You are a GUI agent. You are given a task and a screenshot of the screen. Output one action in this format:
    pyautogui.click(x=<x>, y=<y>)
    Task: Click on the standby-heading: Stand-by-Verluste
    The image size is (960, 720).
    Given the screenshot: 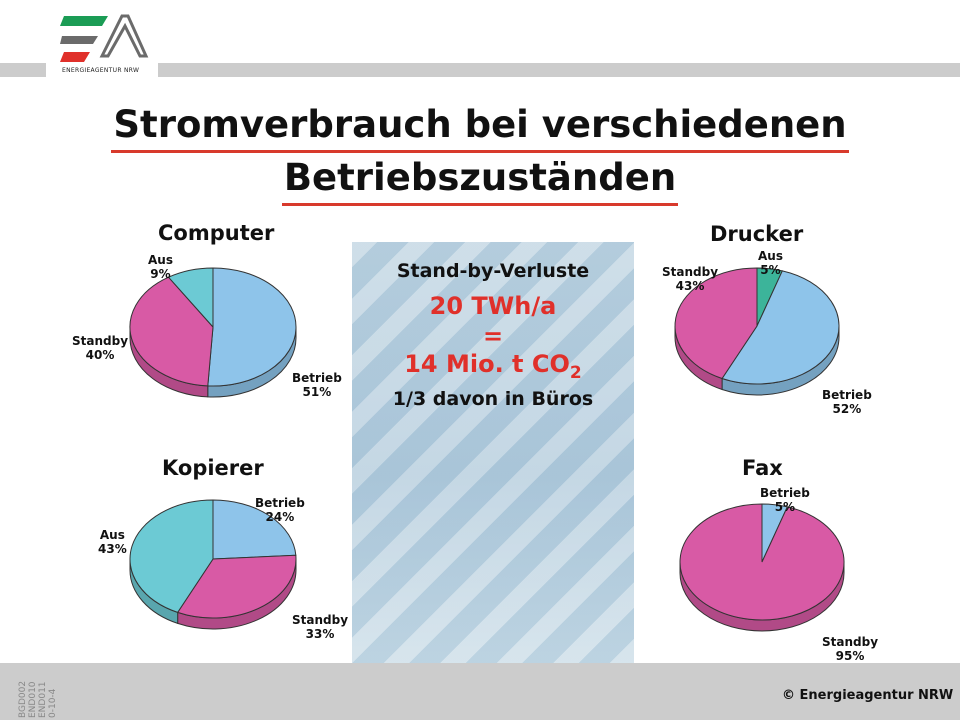 What is the action you would take?
    pyautogui.click(x=493, y=271)
    